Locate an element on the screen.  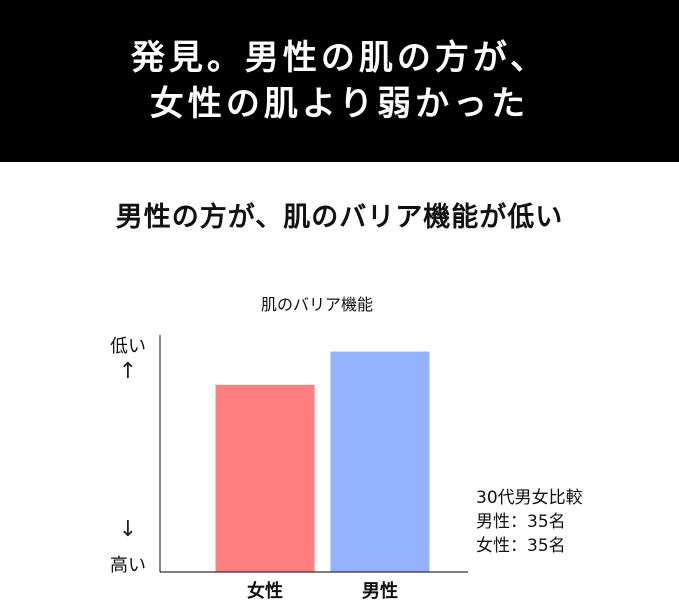
note-line: 男性：35名 is located at coordinates (521, 522).